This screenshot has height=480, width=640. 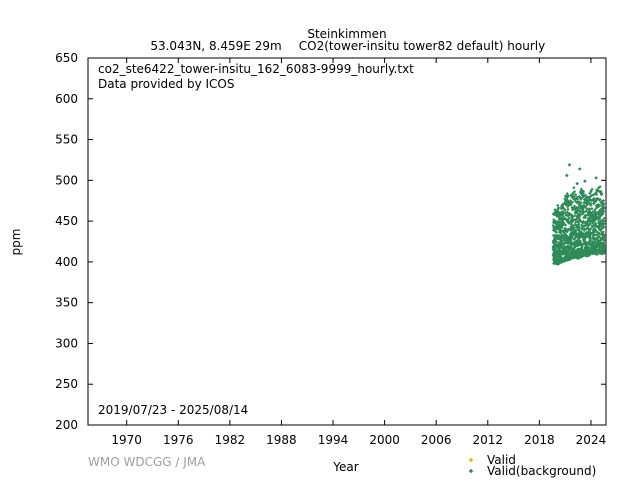 What do you see at coordinates (346, 34) in the screenshot?
I see `chart-title: Steinkimmen` at bounding box center [346, 34].